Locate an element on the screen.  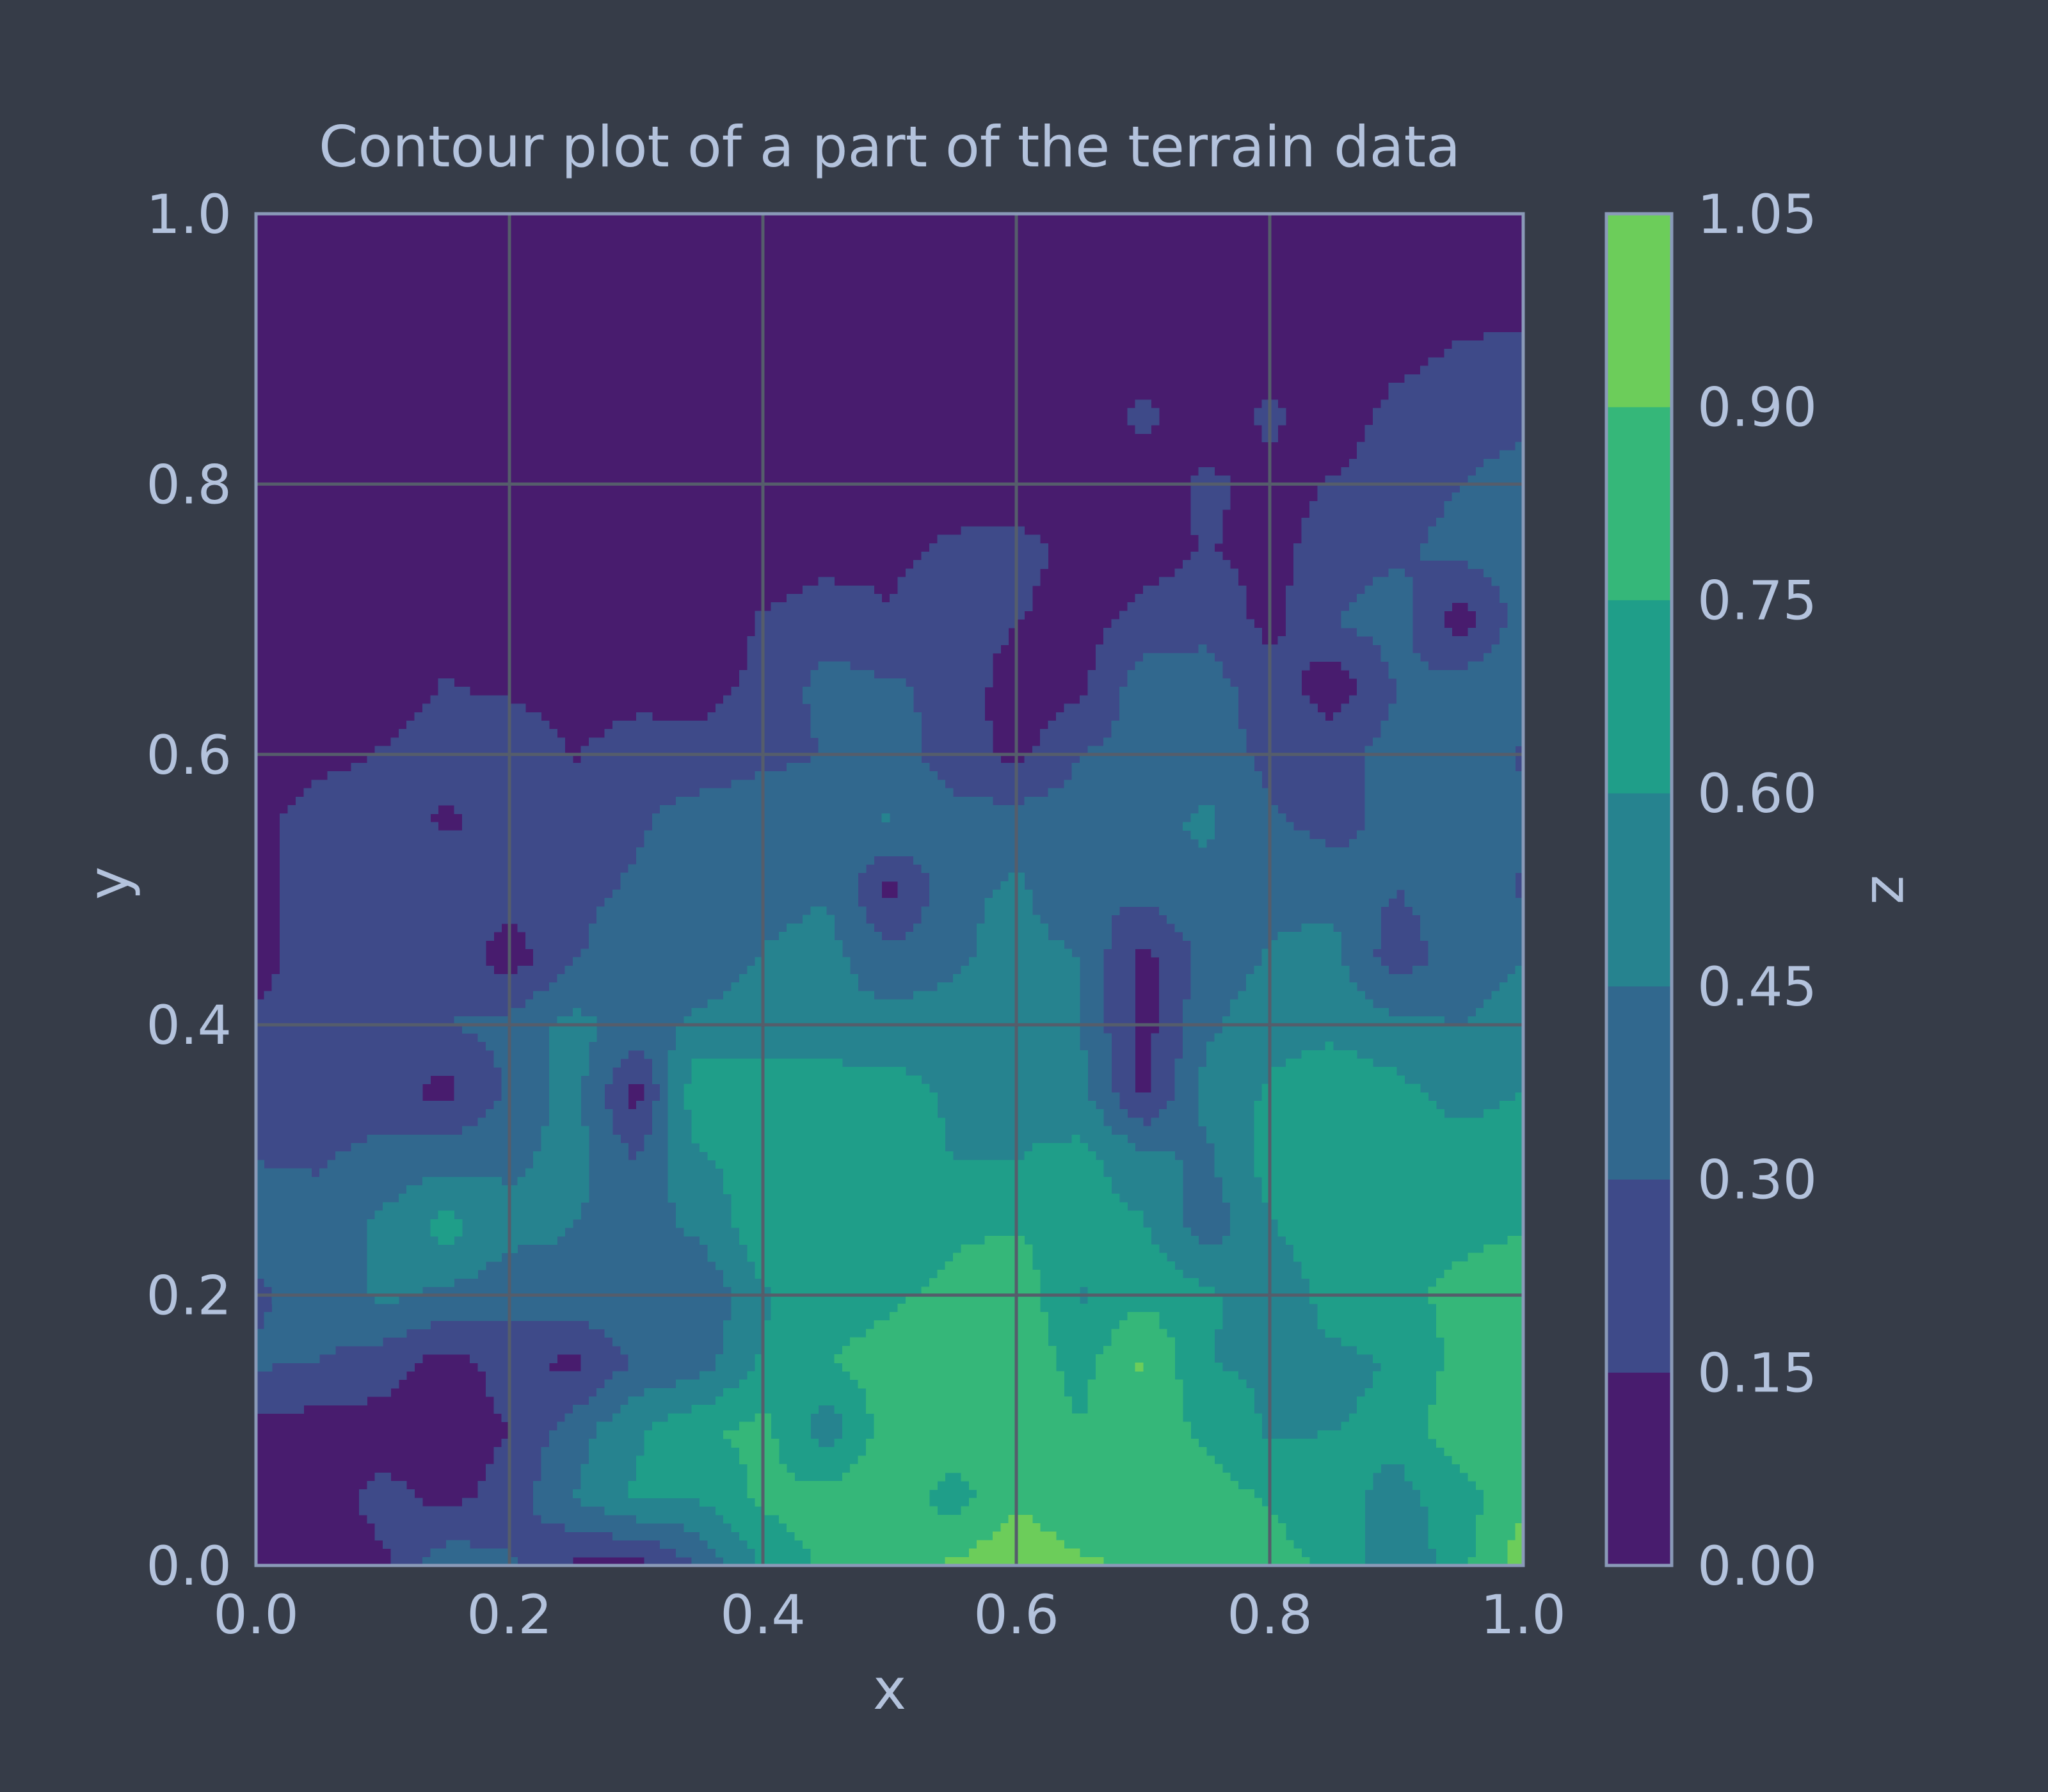
x-tick-label: 0.4 is located at coordinates (763, 1614).